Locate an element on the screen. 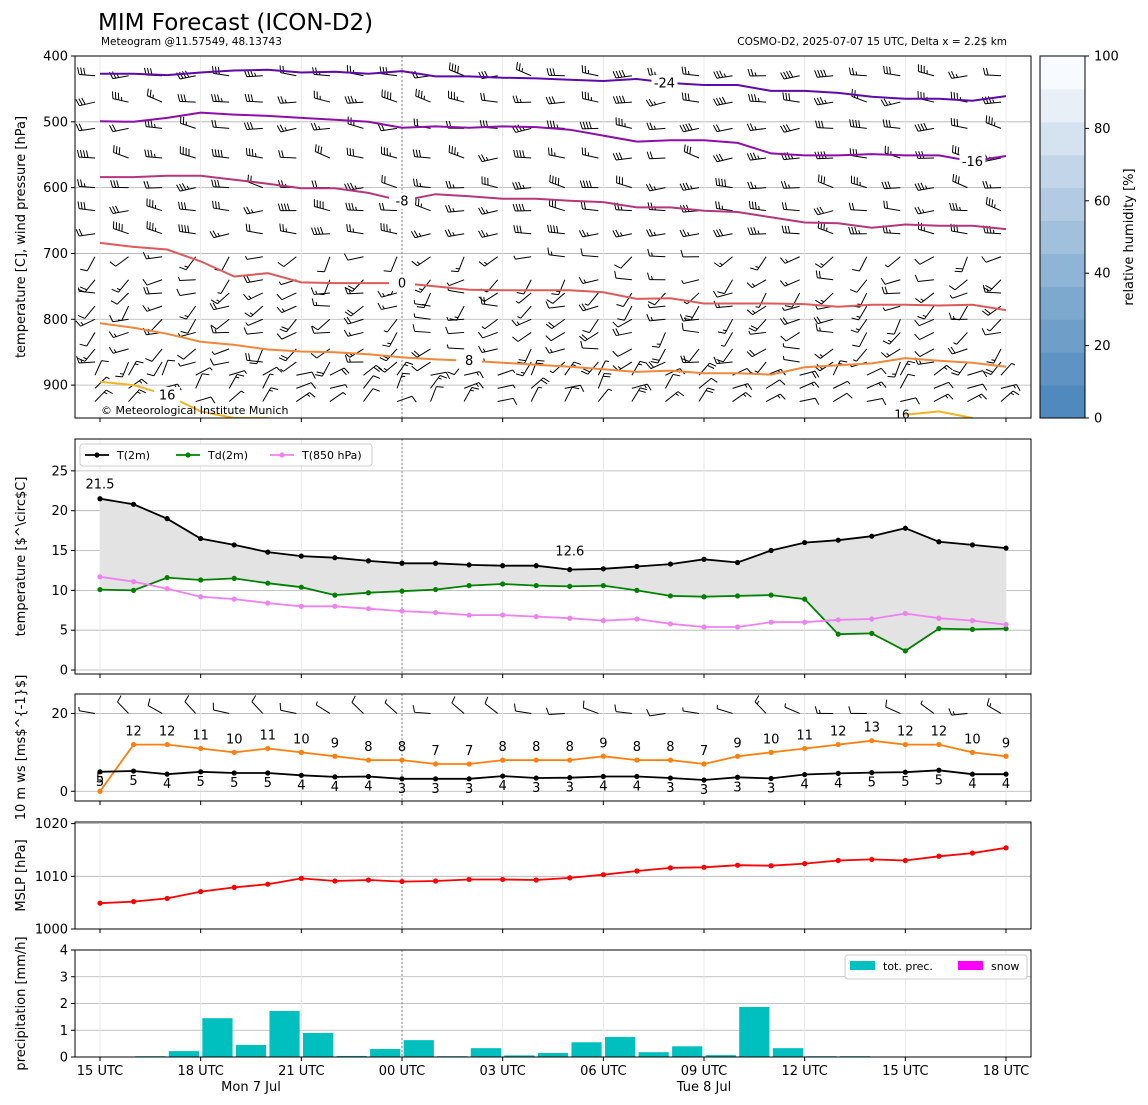 This screenshot has width=1148, height=1105. series-point is located at coordinates (570, 618).